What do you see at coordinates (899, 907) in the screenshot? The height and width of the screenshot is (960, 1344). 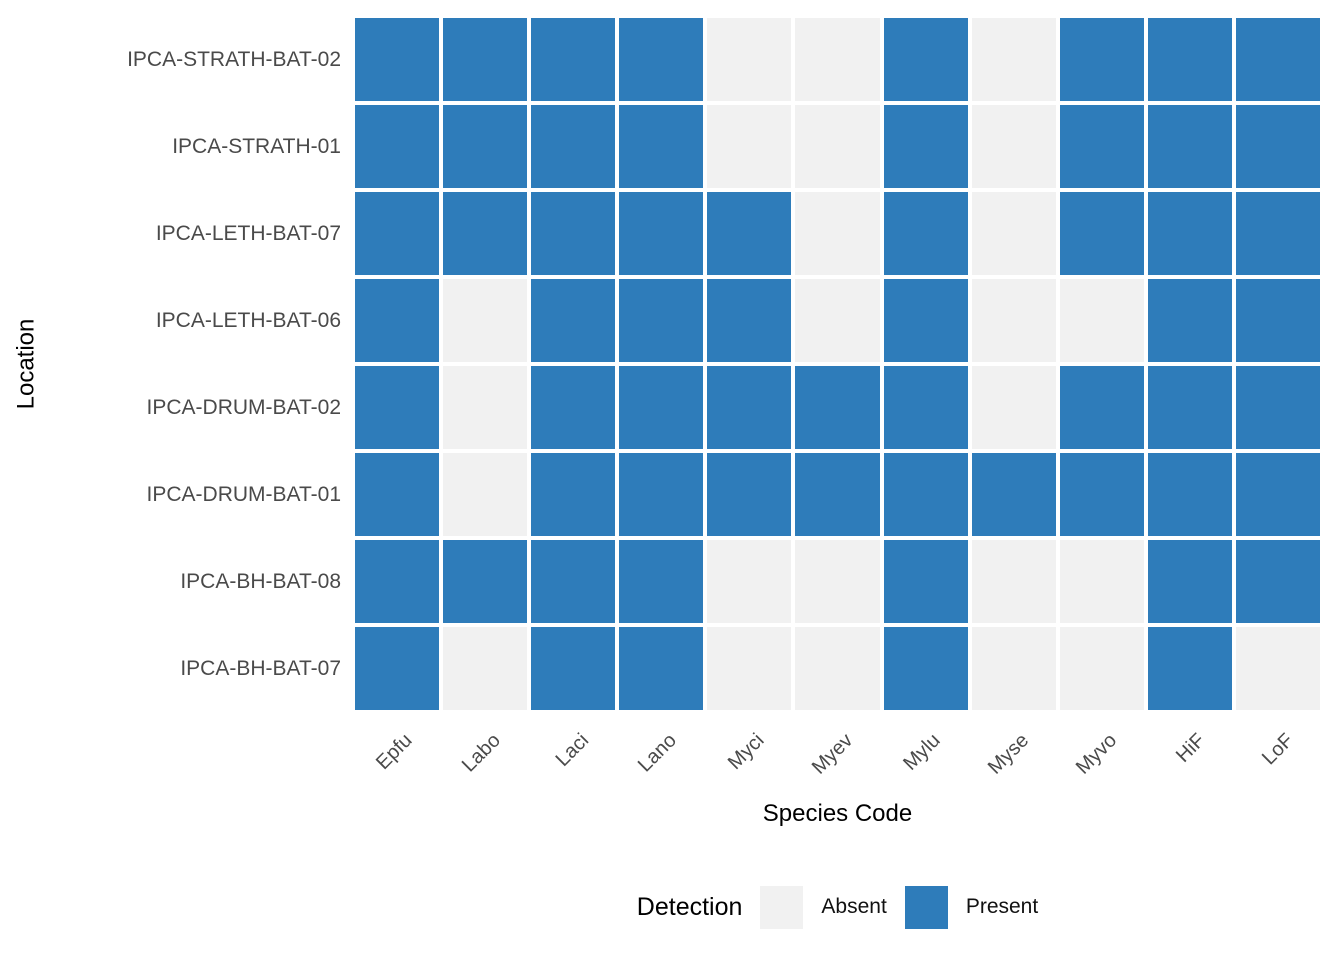 I see `legend-entries: Absent Present` at bounding box center [899, 907].